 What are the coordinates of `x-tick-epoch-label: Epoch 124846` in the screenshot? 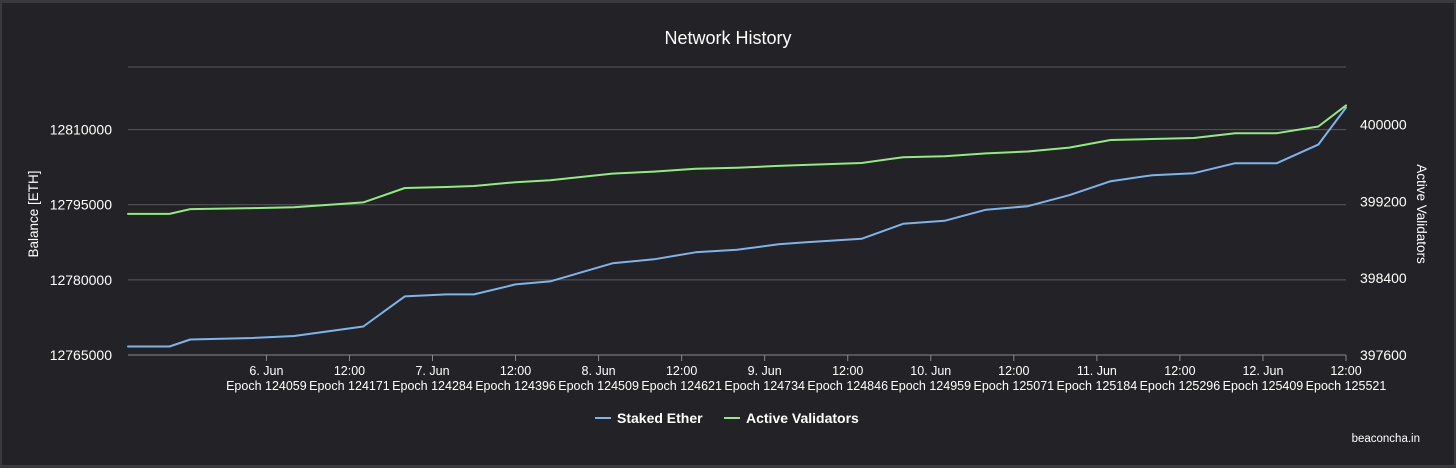 It's located at (847, 386).